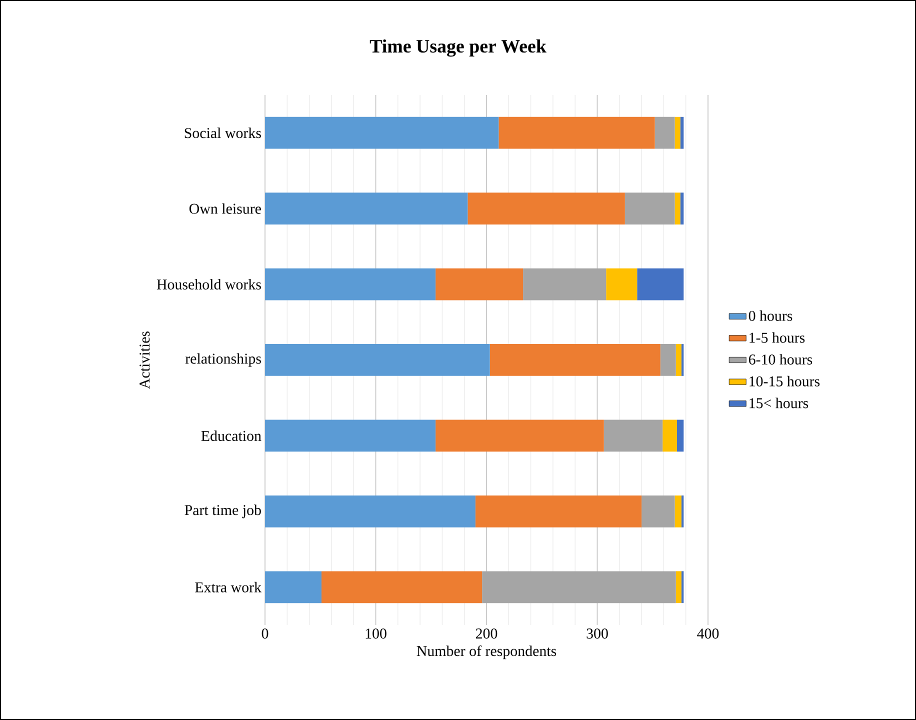  What do you see at coordinates (222, 511) in the screenshot?
I see `y-tick-label: Part time job` at bounding box center [222, 511].